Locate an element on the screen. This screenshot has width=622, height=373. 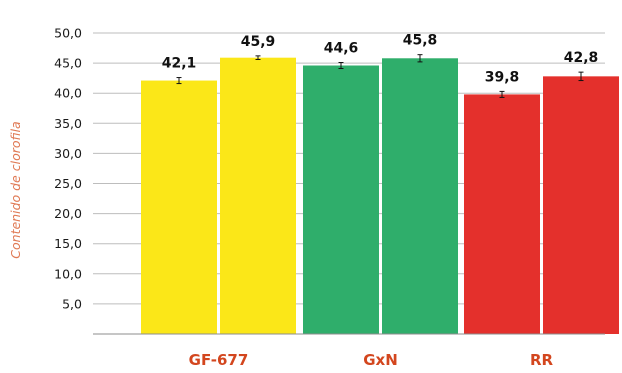
category-labels: GF-677 GxN RR is located at coordinates (371, 360).